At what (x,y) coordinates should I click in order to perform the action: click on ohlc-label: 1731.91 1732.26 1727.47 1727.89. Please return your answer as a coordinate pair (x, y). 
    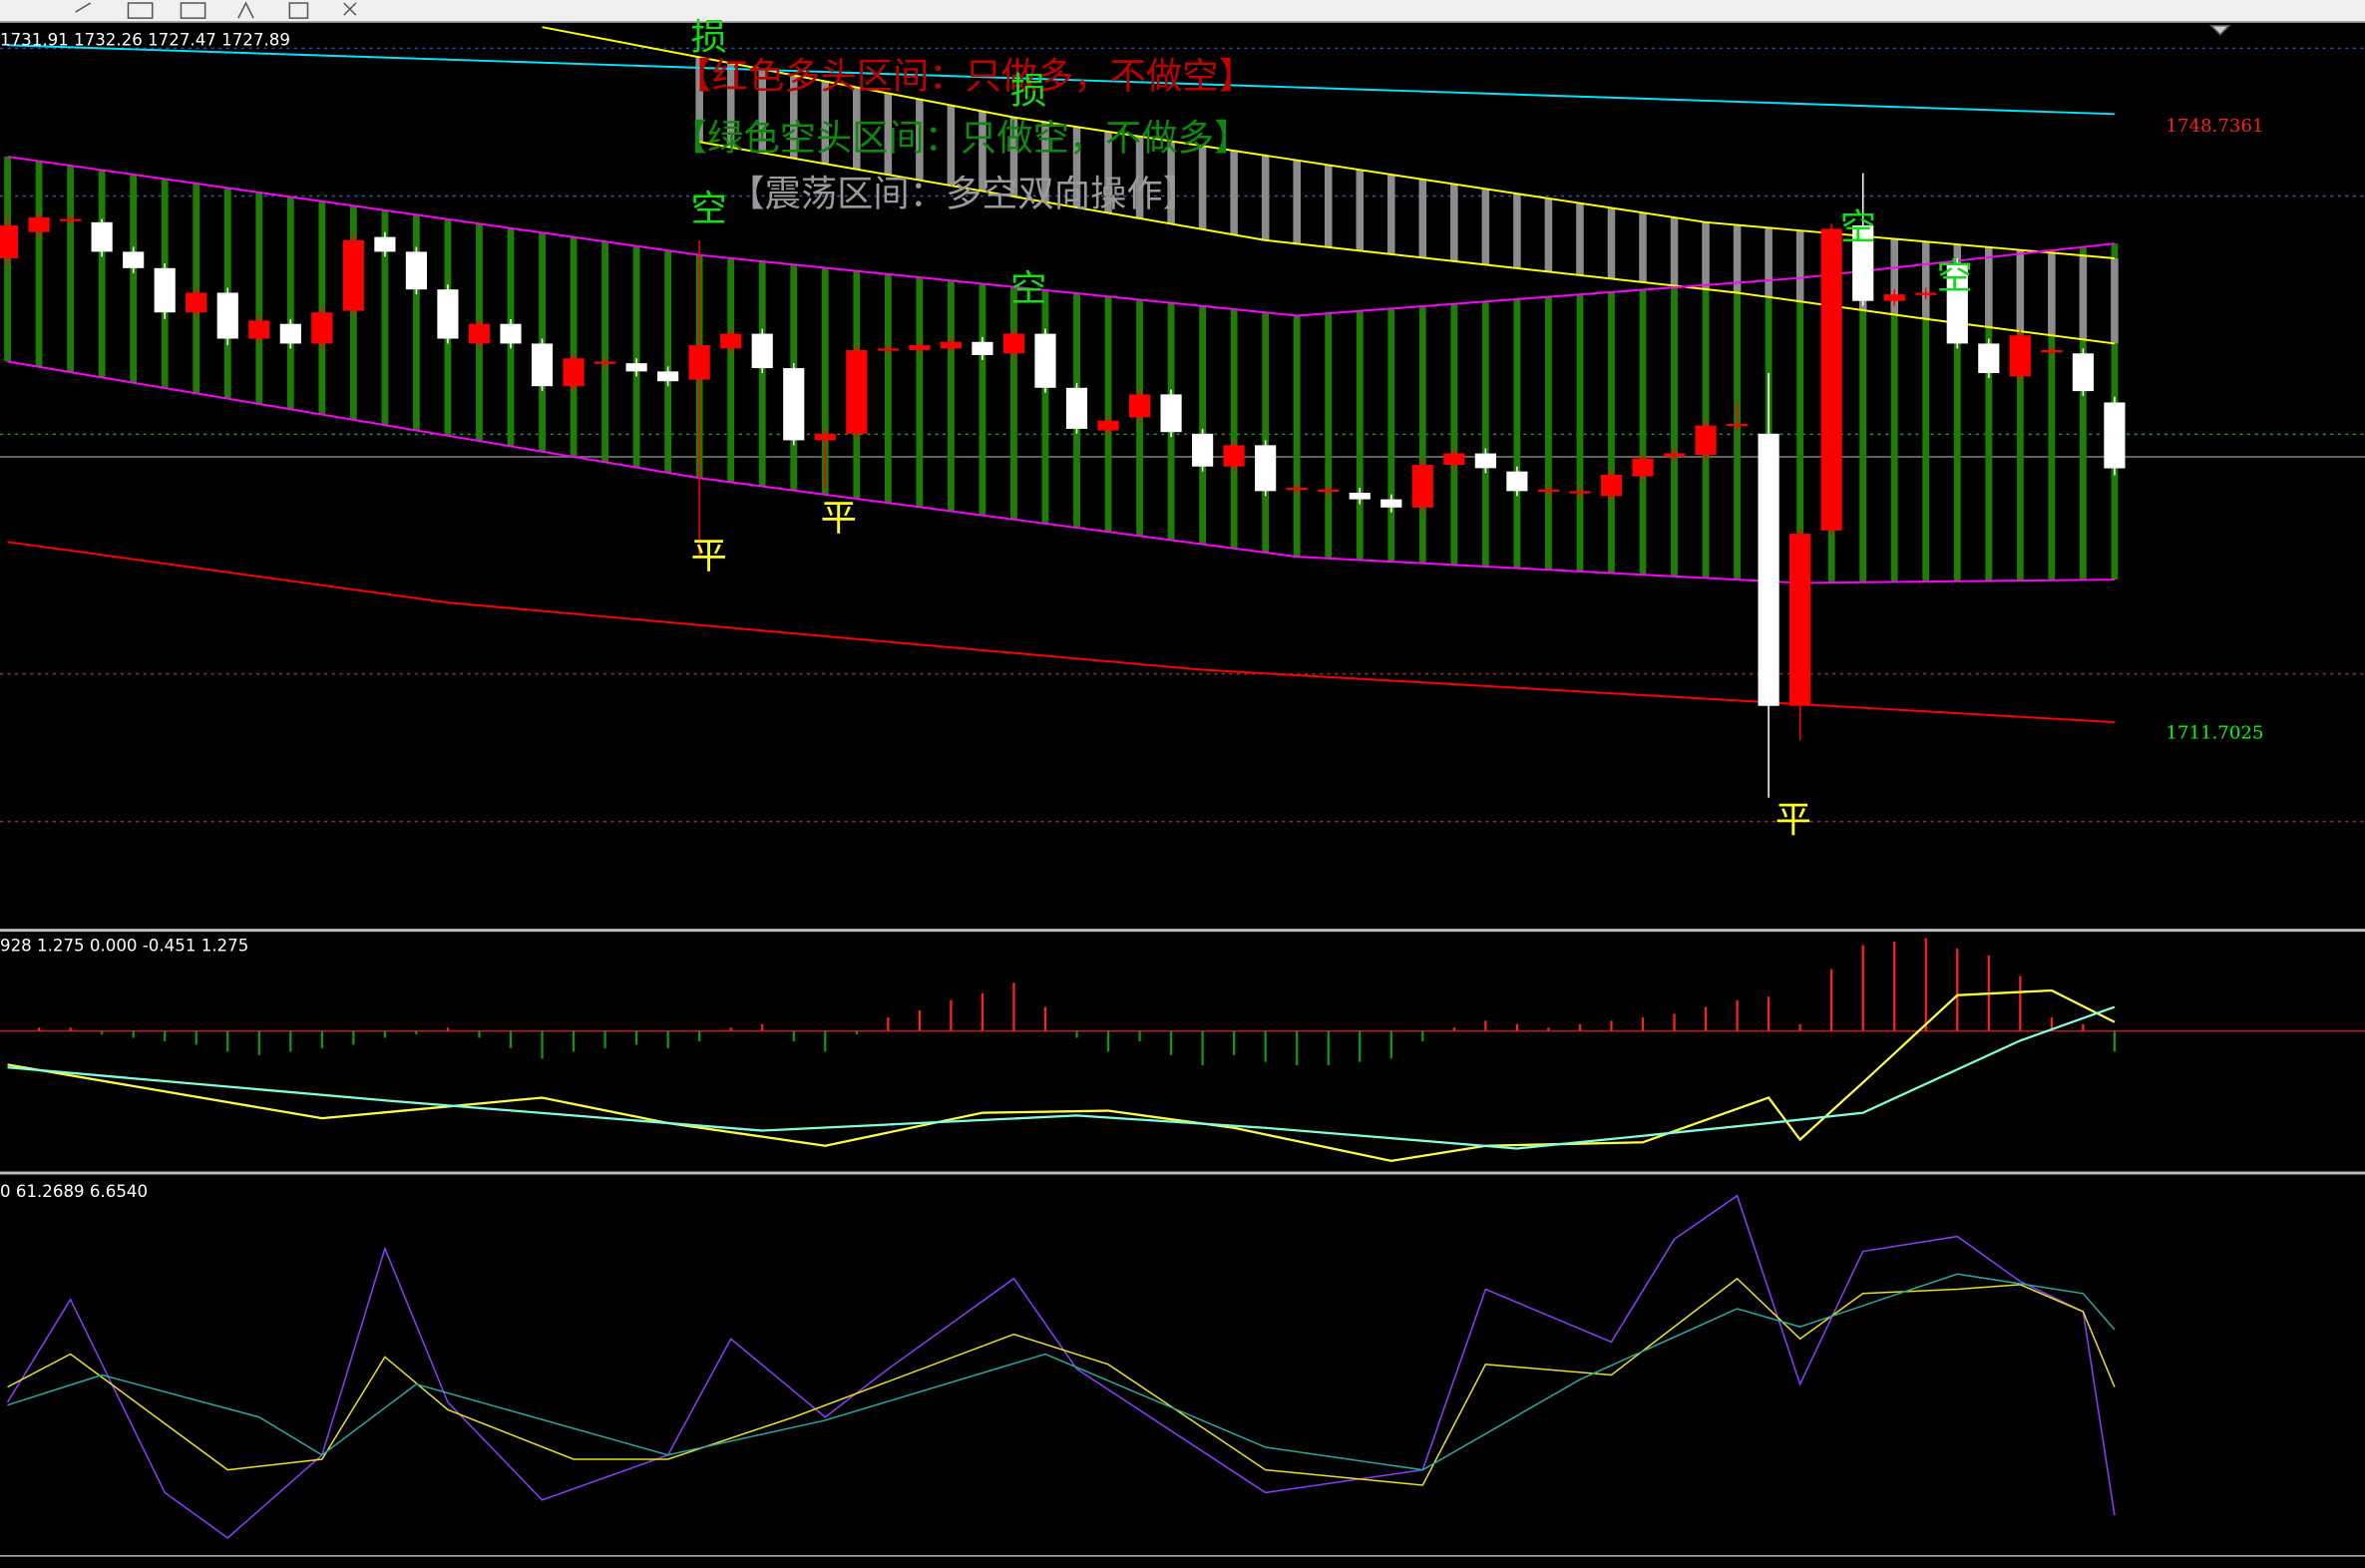
    Looking at the image, I should click on (145, 40).